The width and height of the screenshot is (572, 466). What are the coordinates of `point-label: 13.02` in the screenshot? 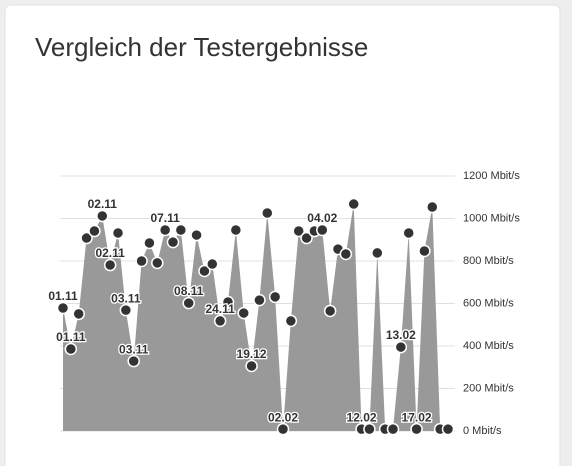 It's located at (401, 335).